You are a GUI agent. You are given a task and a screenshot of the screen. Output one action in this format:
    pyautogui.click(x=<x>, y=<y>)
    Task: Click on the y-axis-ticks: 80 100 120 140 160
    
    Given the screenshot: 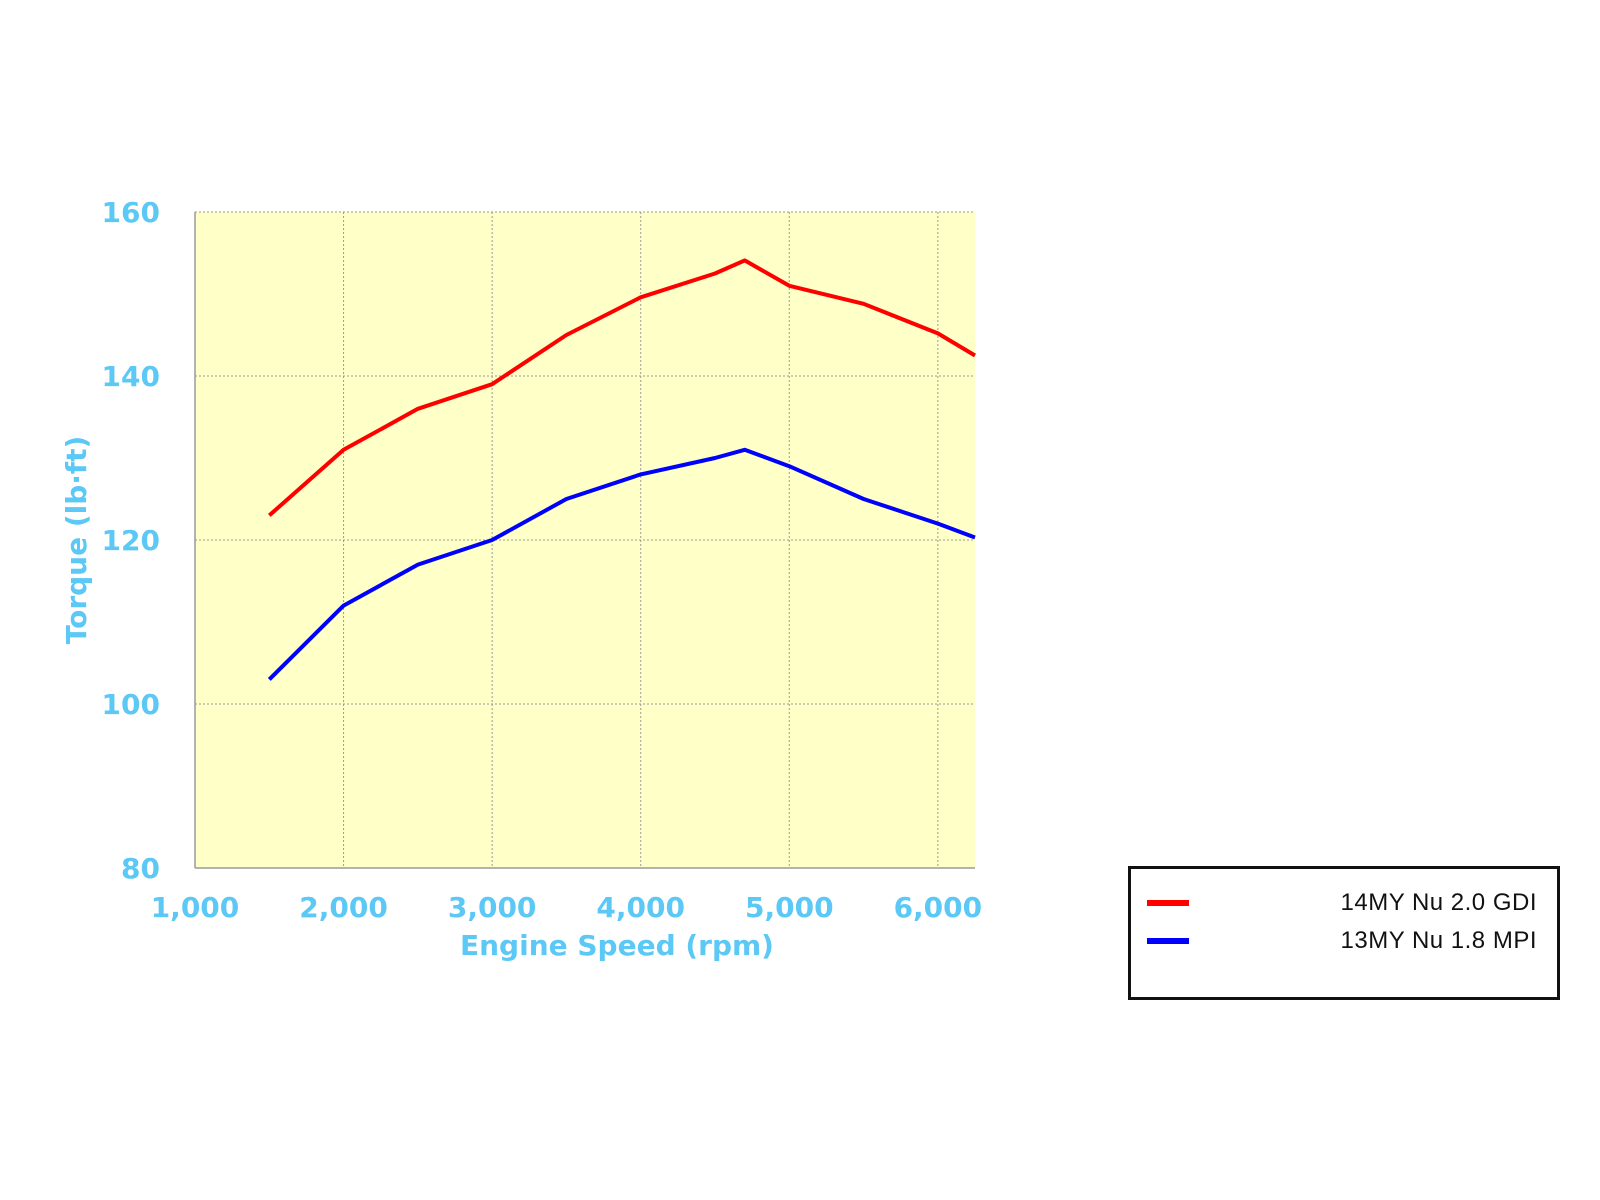 What is the action you would take?
    pyautogui.click(x=131, y=540)
    